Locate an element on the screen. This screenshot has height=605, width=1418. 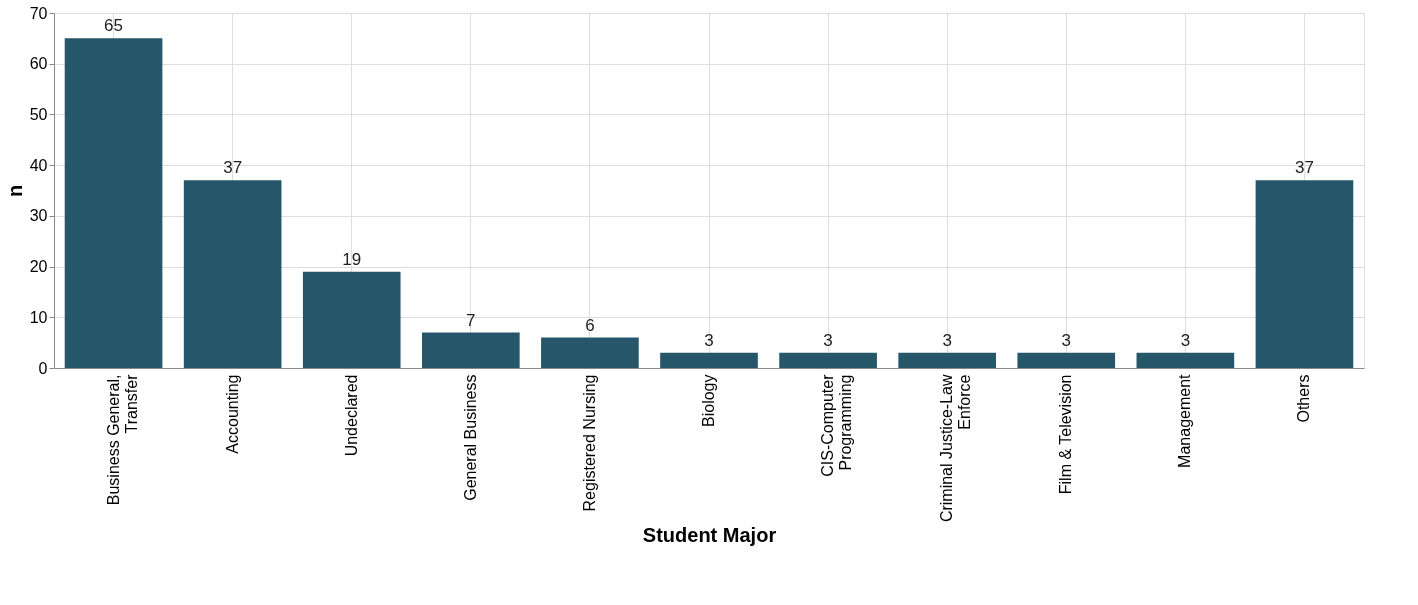
x-tick-label: Others is located at coordinates (1304, 398).